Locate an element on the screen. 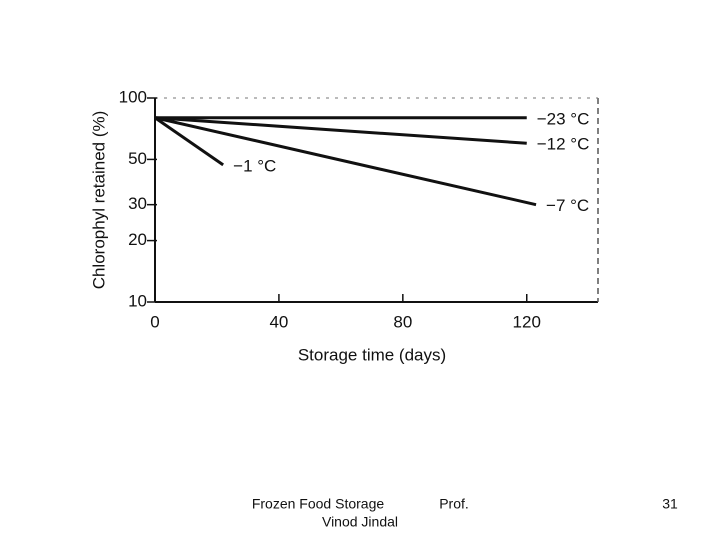 This screenshot has height=540, width=720. y-tick-label: 30 is located at coordinates (137, 203).